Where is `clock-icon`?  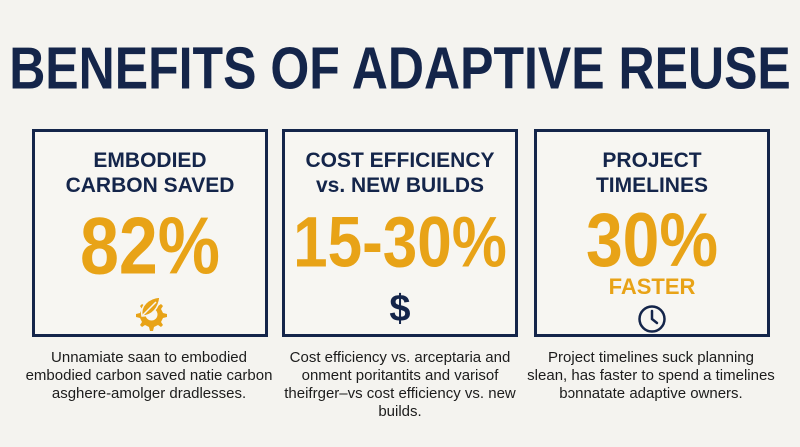
clock-icon is located at coordinates (652, 321).